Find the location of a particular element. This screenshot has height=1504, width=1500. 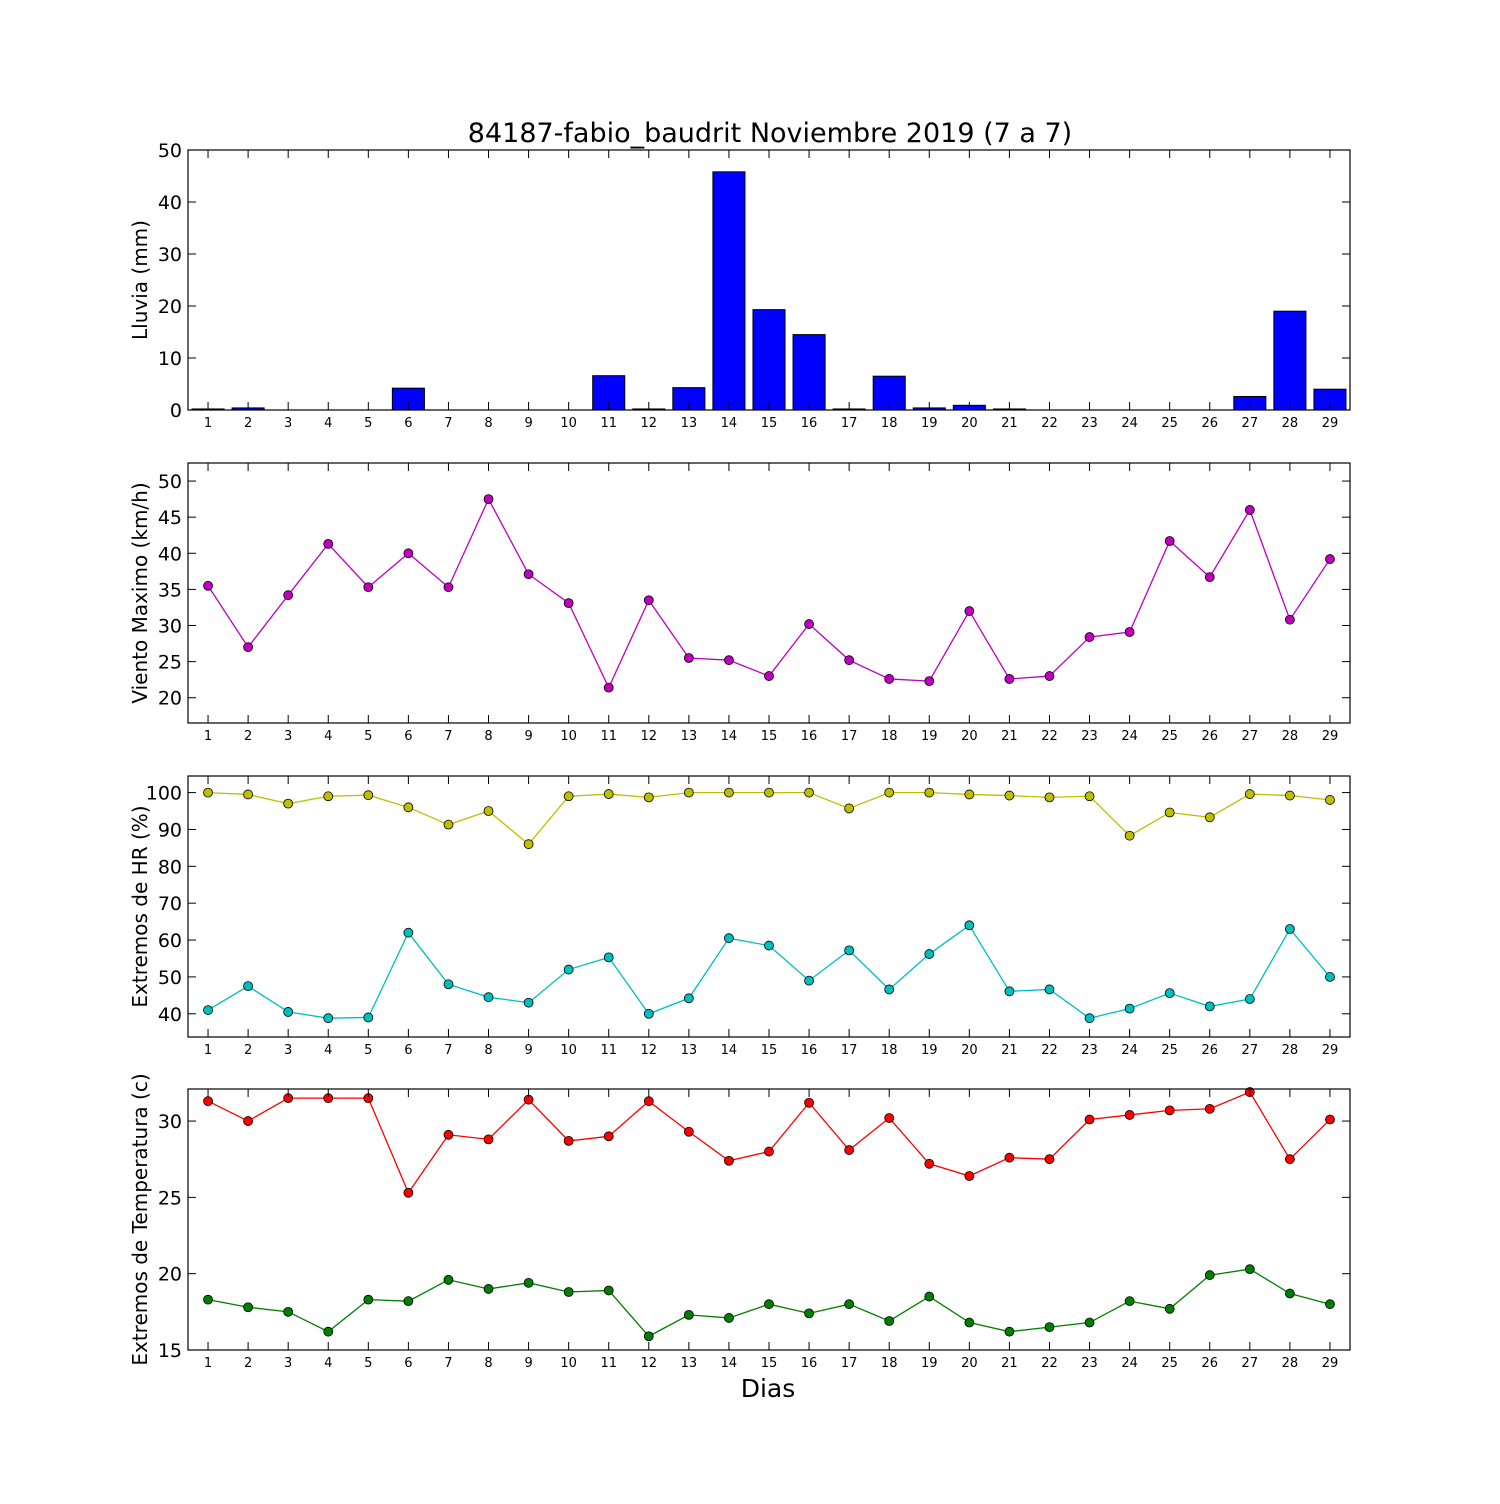

x-tick-label: 3 is located at coordinates (288, 1363).